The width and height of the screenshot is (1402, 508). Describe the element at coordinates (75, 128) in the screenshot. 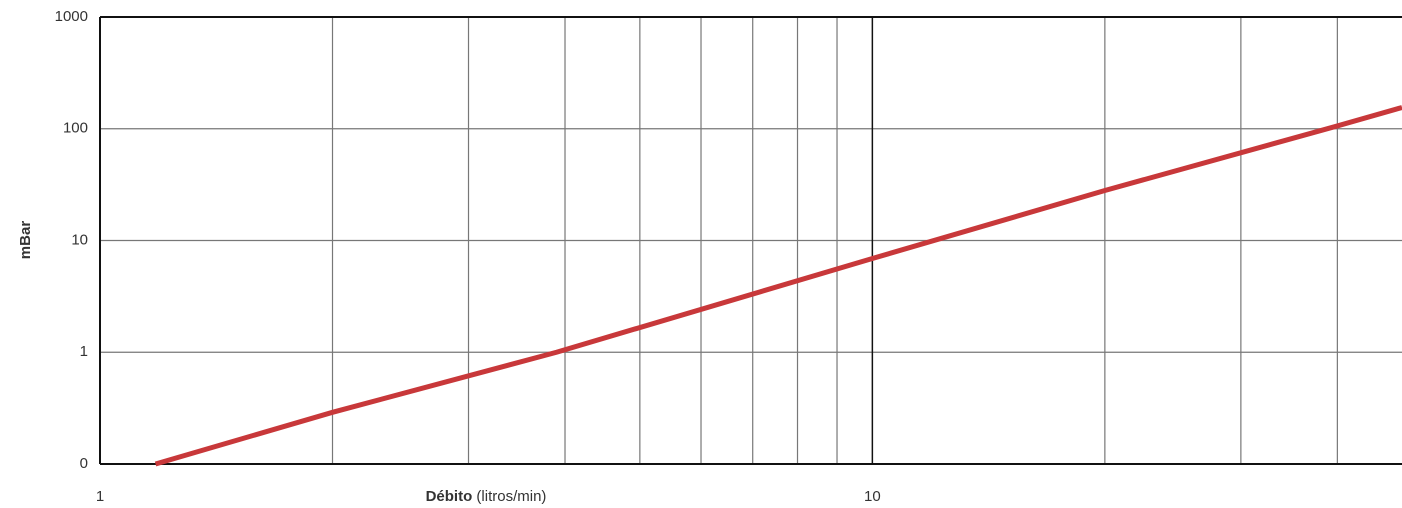

I see `y-tick-label: 100` at that location.